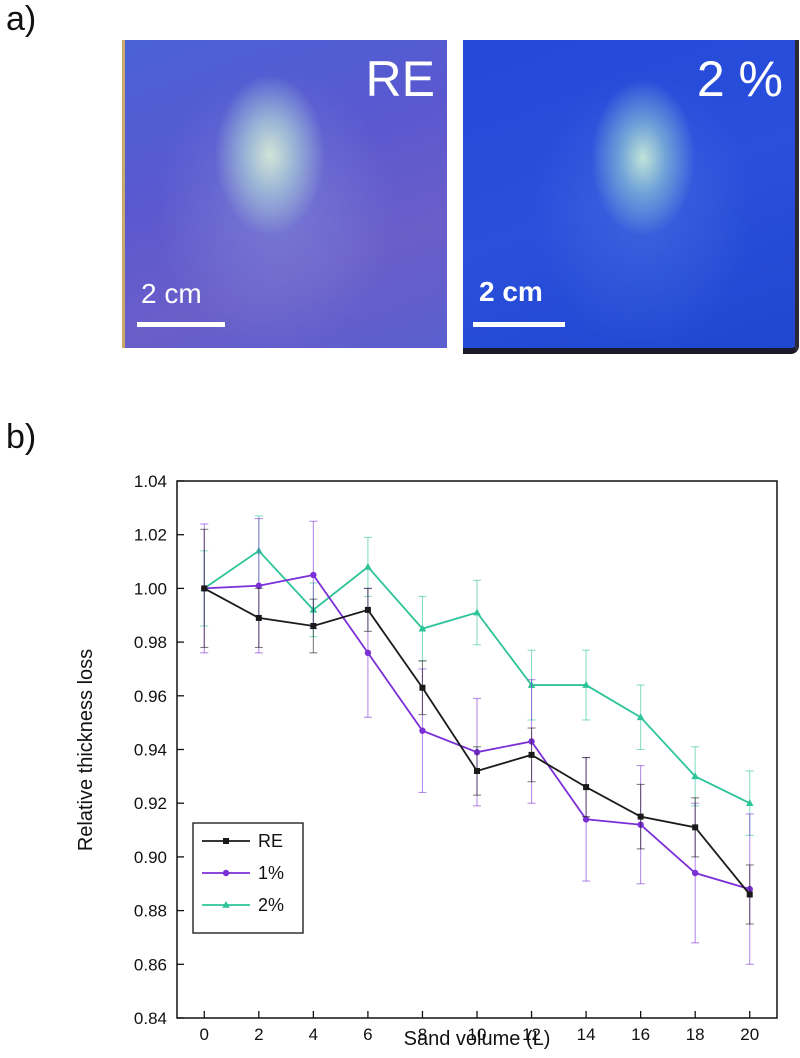 The width and height of the screenshot is (800, 1058). What do you see at coordinates (181, 324) in the screenshot?
I see `photo-re-scale-bar` at bounding box center [181, 324].